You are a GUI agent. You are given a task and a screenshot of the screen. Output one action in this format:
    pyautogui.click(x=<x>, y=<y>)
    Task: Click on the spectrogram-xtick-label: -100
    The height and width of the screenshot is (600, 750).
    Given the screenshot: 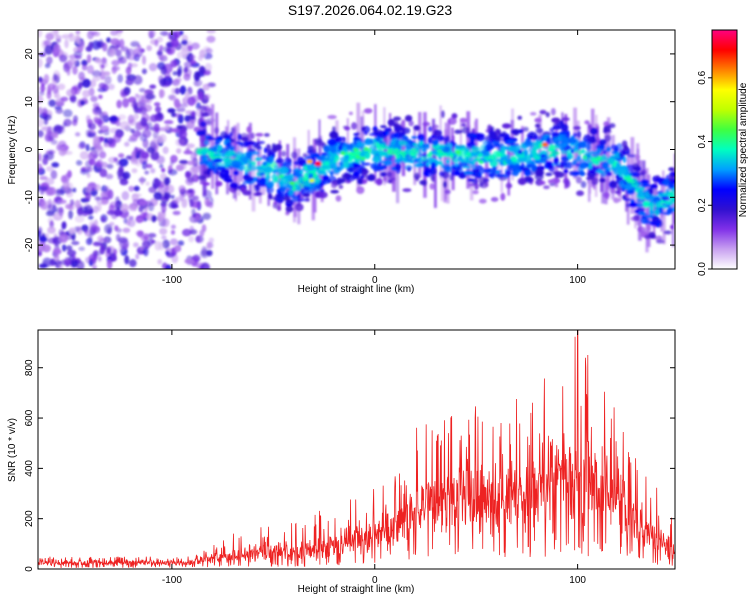 What is the action you would take?
    pyautogui.click(x=172, y=280)
    